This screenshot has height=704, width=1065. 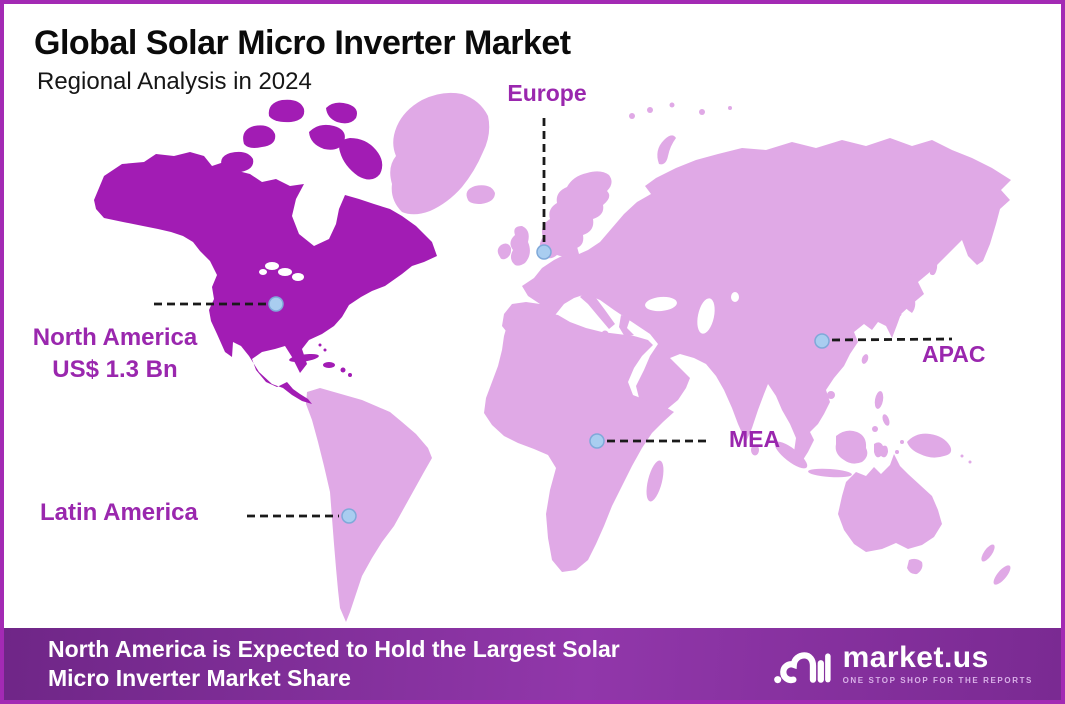 I want to click on region-tasmania, so click(x=915, y=566).